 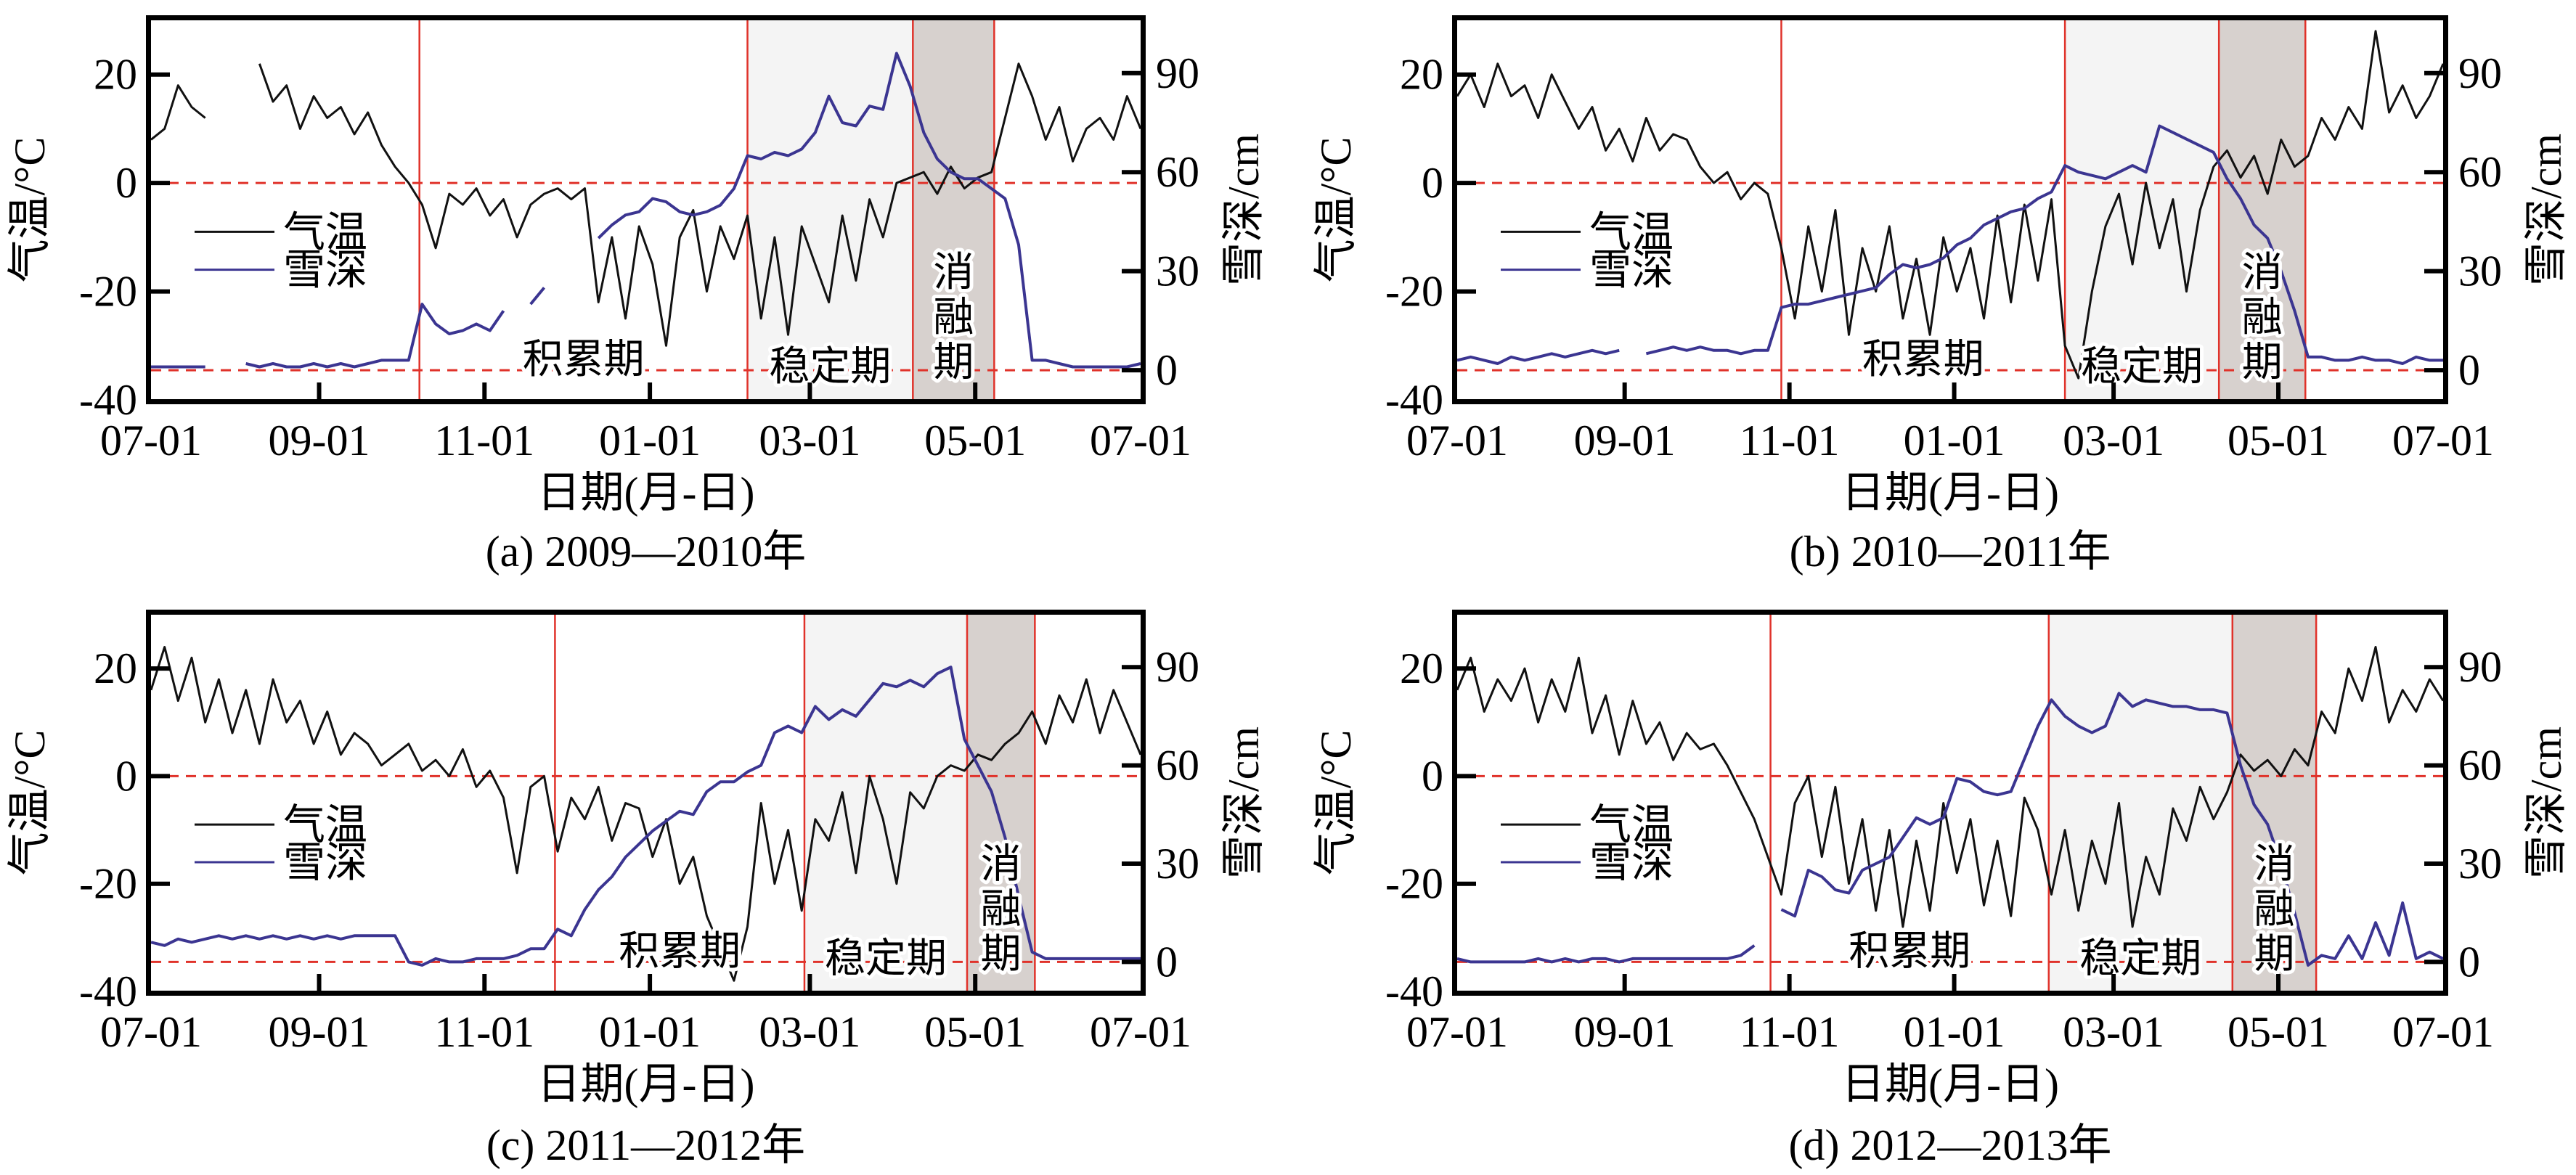 I want to click on y-right-axis-title: 雪深/cm, so click(x=1244, y=802).